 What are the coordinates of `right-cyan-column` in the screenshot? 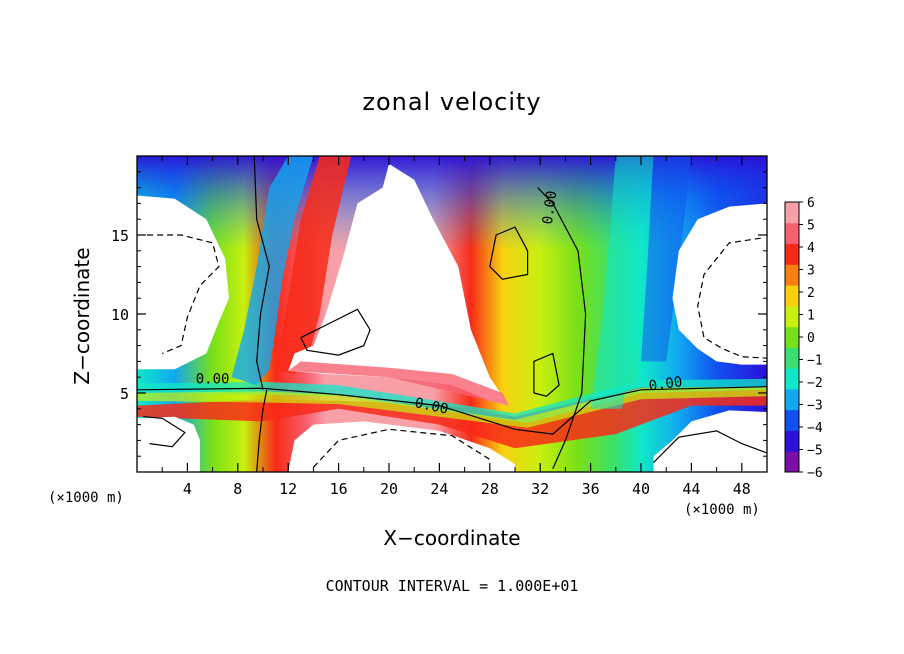 It's located at (622, 282).